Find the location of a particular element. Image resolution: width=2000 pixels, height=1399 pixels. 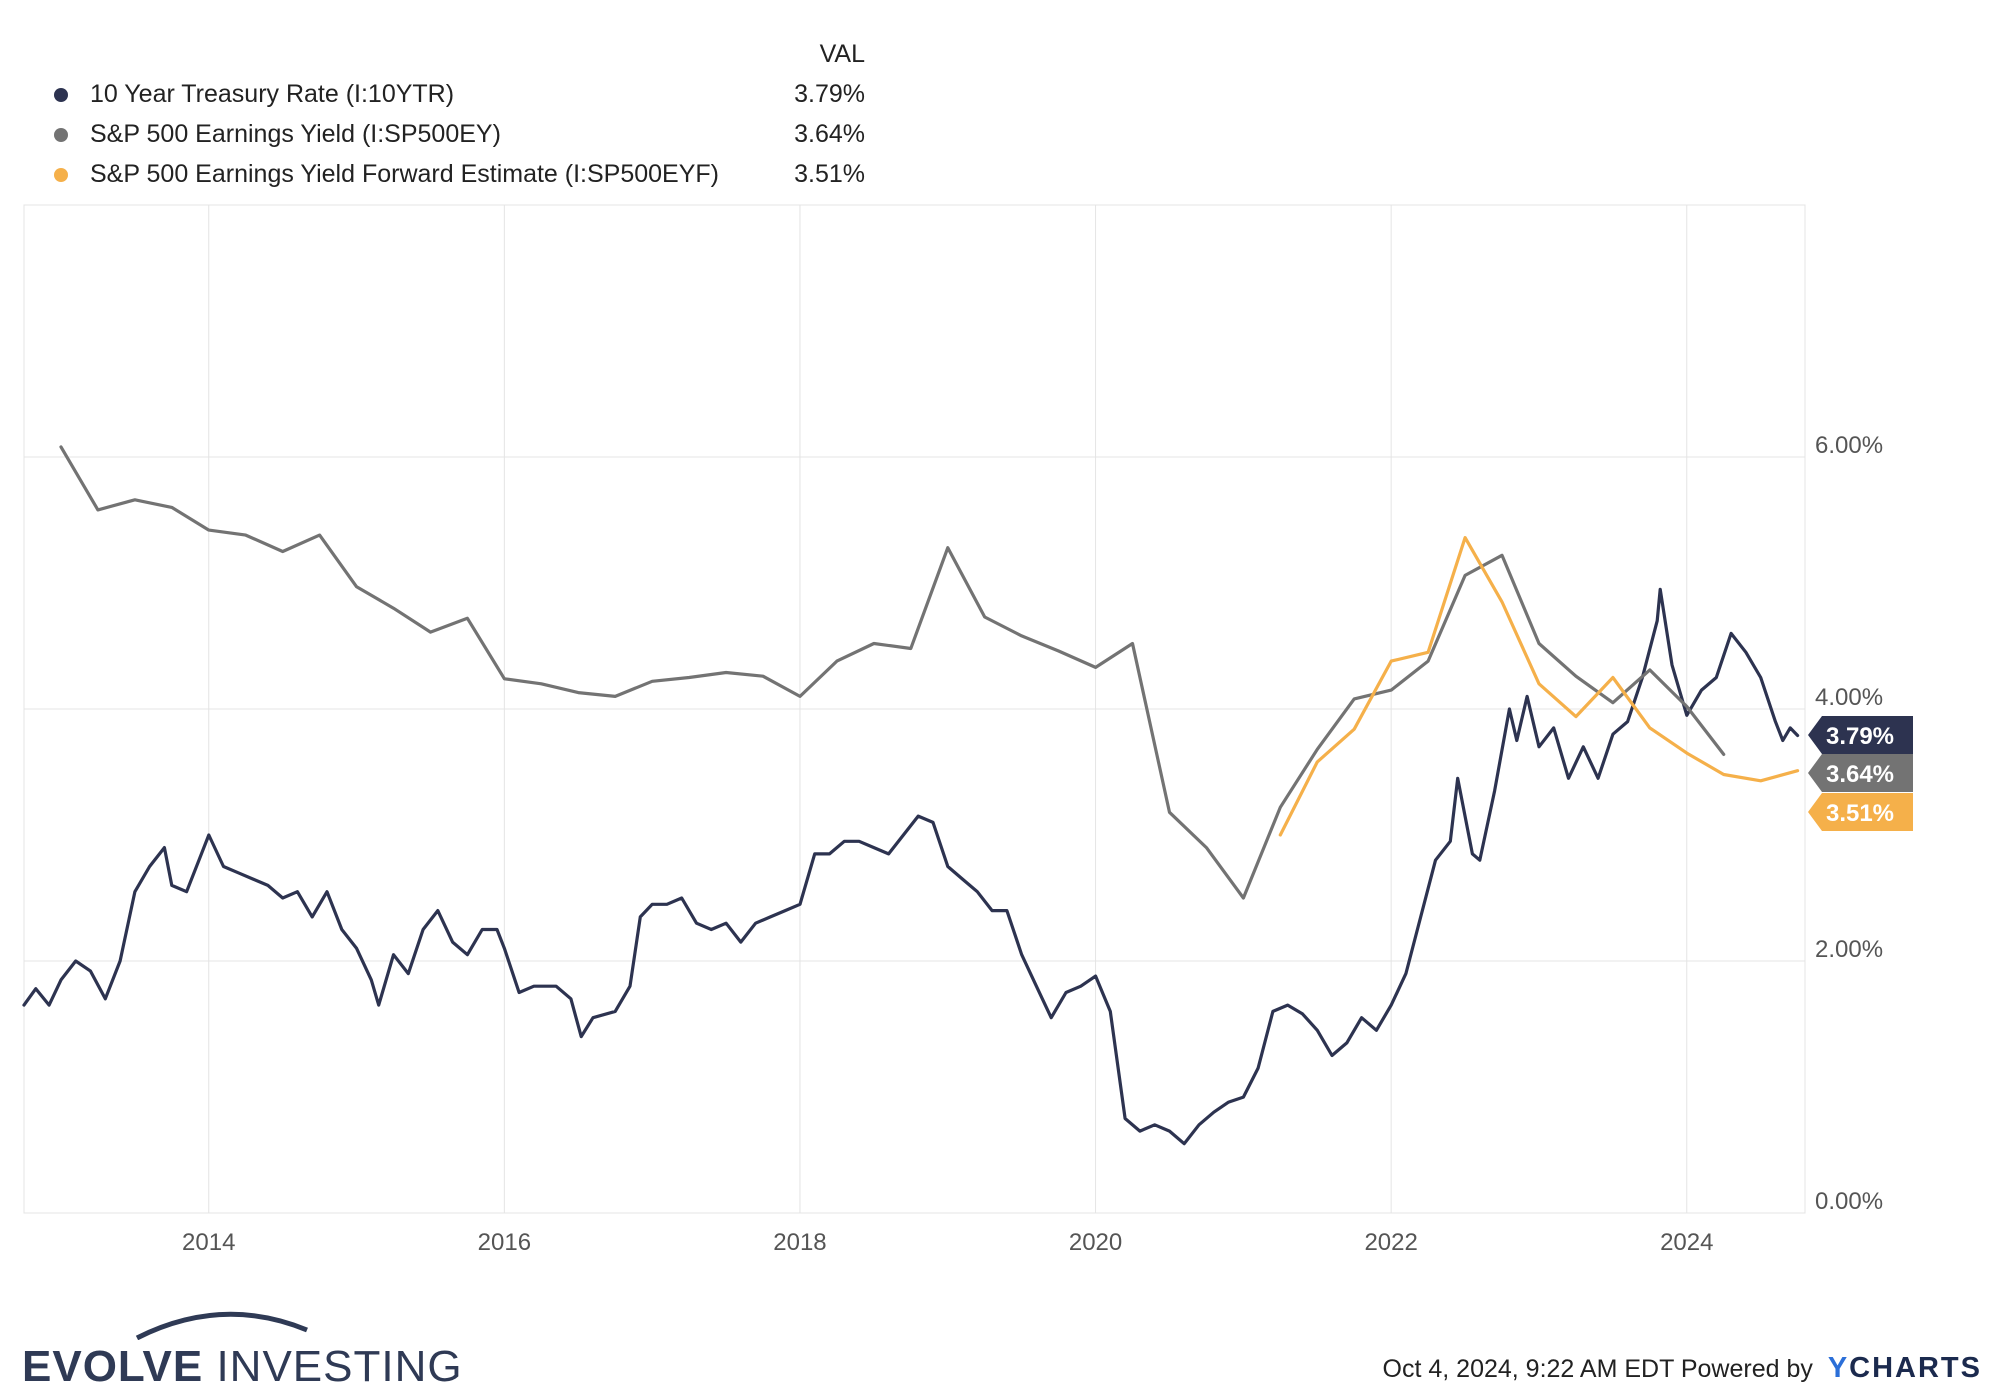

logo-arc-icon is located at coordinates (221, 1325).